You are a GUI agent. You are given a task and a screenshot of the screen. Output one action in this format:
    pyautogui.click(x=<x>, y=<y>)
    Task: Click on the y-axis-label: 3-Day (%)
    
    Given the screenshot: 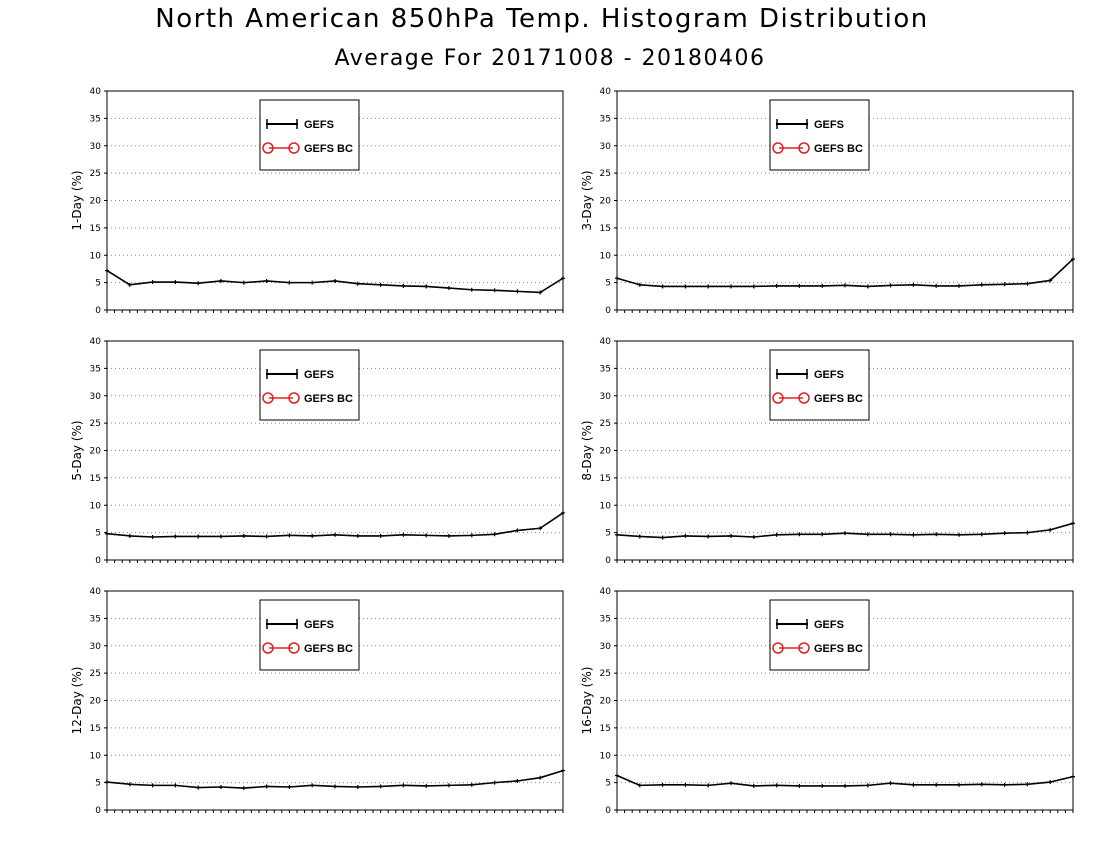 What is the action you would take?
    pyautogui.click(x=587, y=200)
    